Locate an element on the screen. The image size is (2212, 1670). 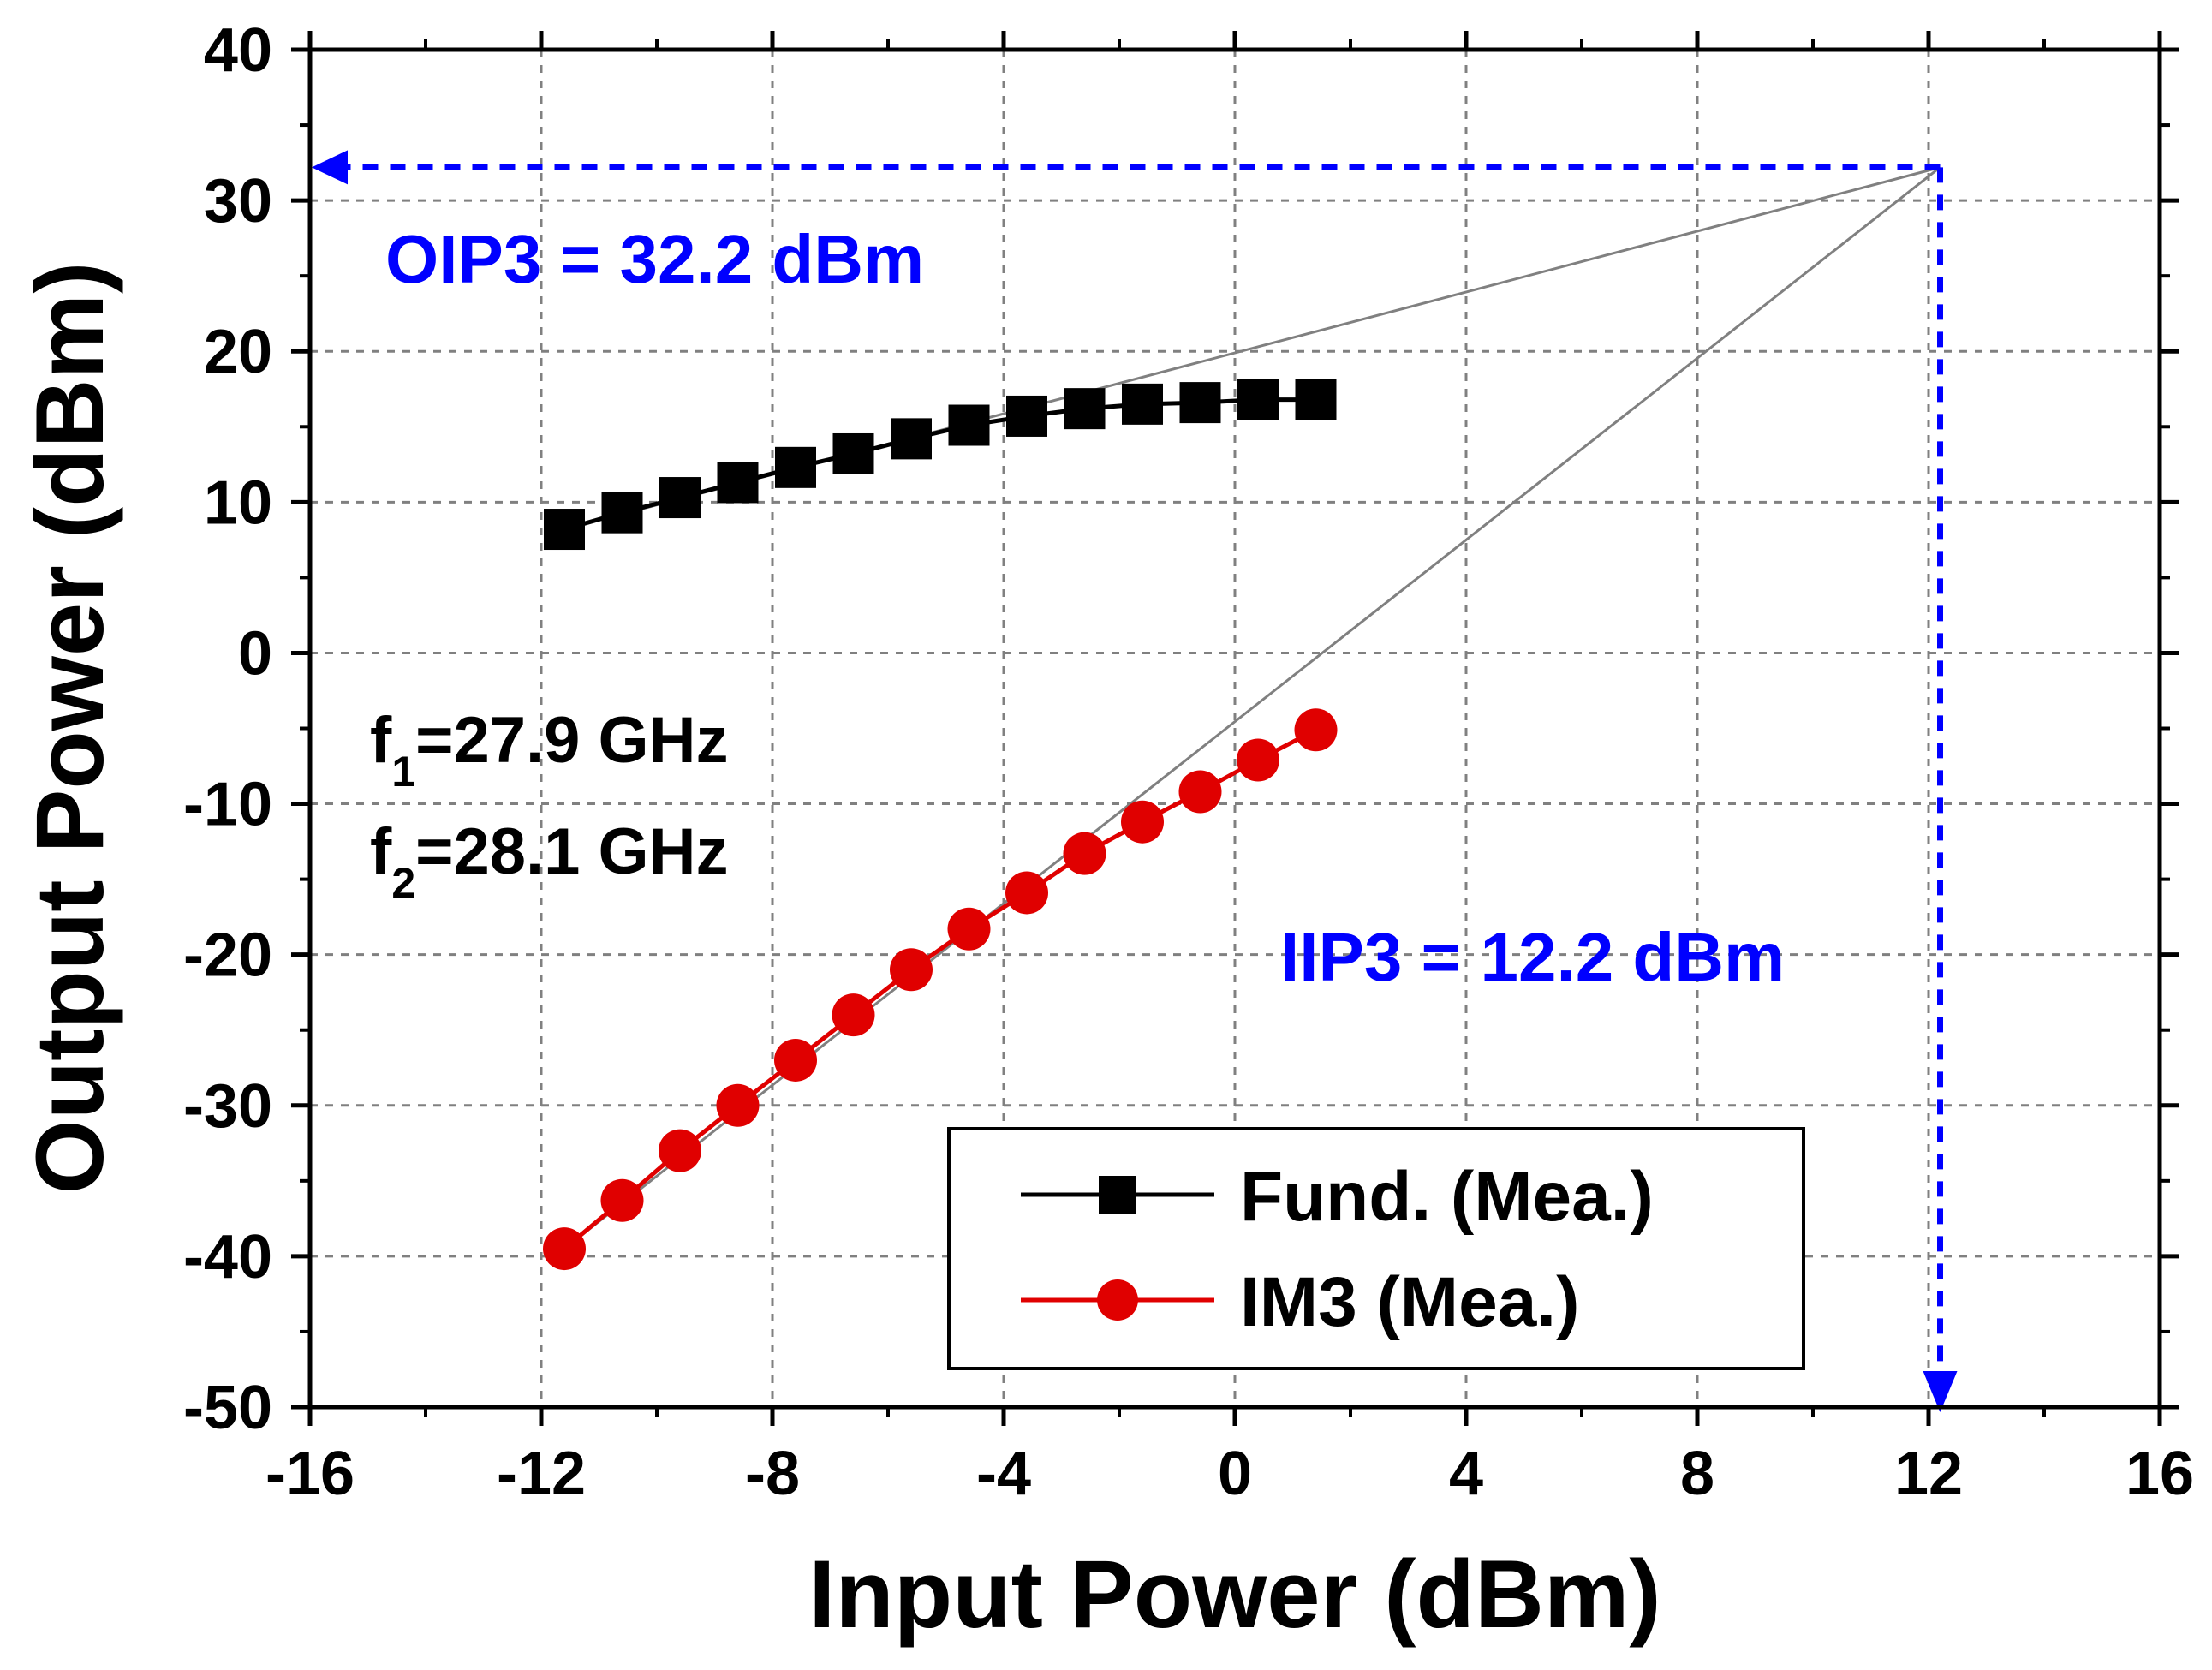
x-tick-label: 12 is located at coordinates (1928, 1474).